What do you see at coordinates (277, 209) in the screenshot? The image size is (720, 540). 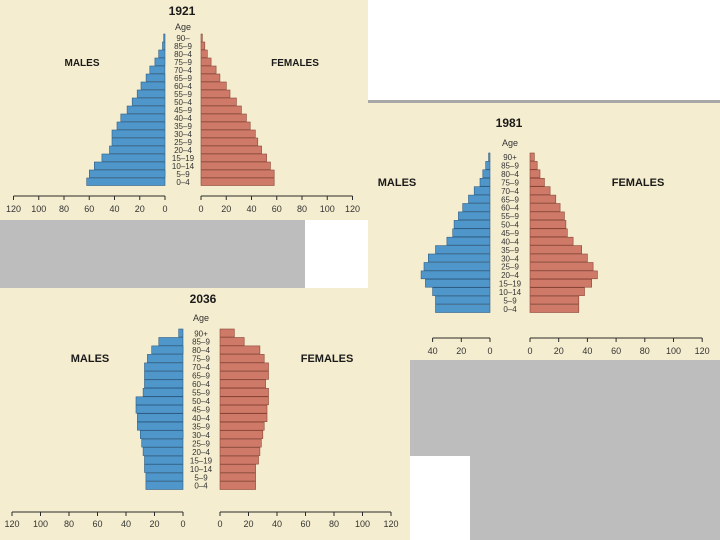 I see `x-tick-label-1921: 60` at bounding box center [277, 209].